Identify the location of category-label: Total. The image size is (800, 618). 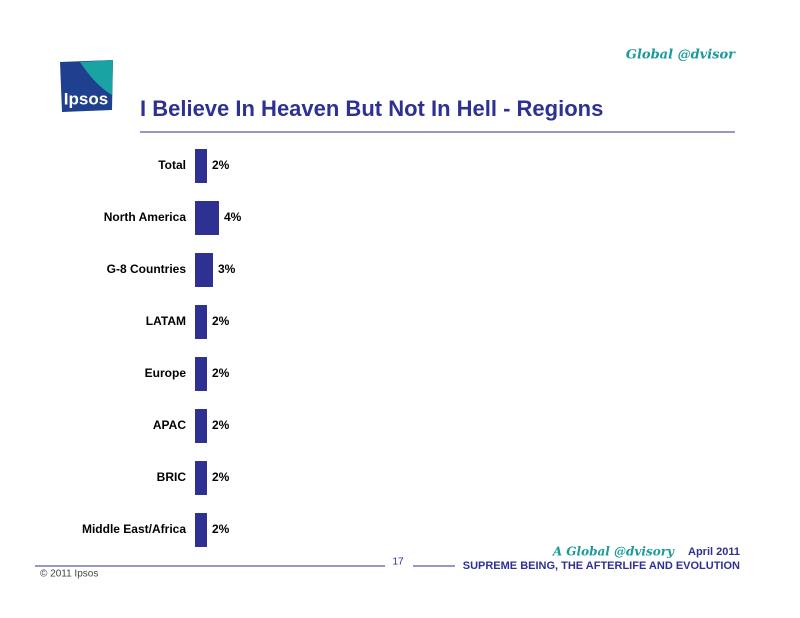
(172, 165).